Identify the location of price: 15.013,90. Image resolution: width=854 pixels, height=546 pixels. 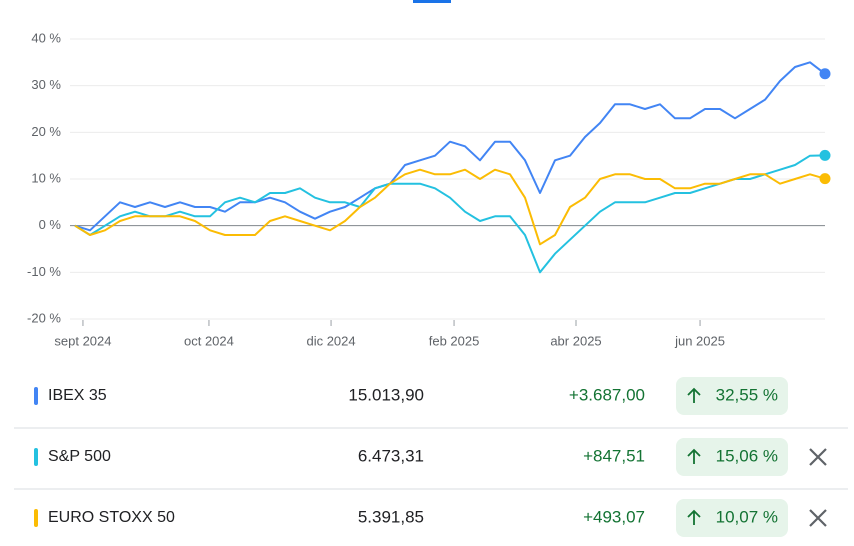
(386, 394).